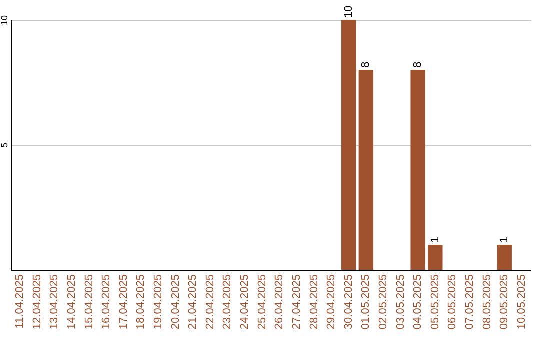 The image size is (540, 340). I want to click on x-tick-label: 02.05.2025, so click(383, 302).